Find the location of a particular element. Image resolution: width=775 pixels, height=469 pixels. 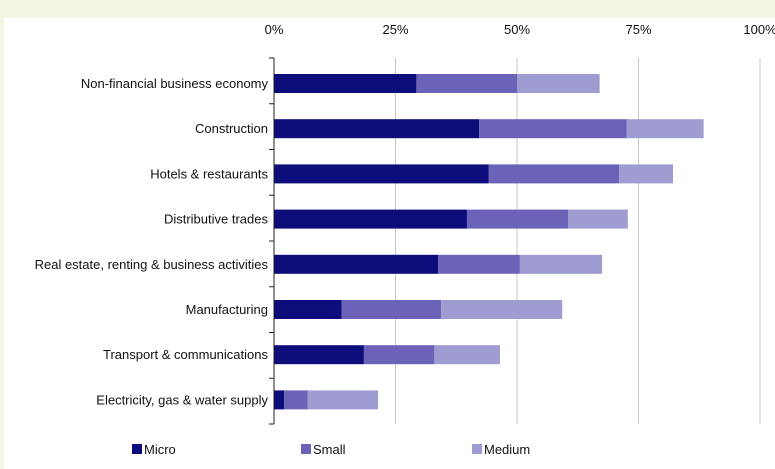

x-axis-ticks: 0% 25% 50% 75% 100% is located at coordinates (520, 29).